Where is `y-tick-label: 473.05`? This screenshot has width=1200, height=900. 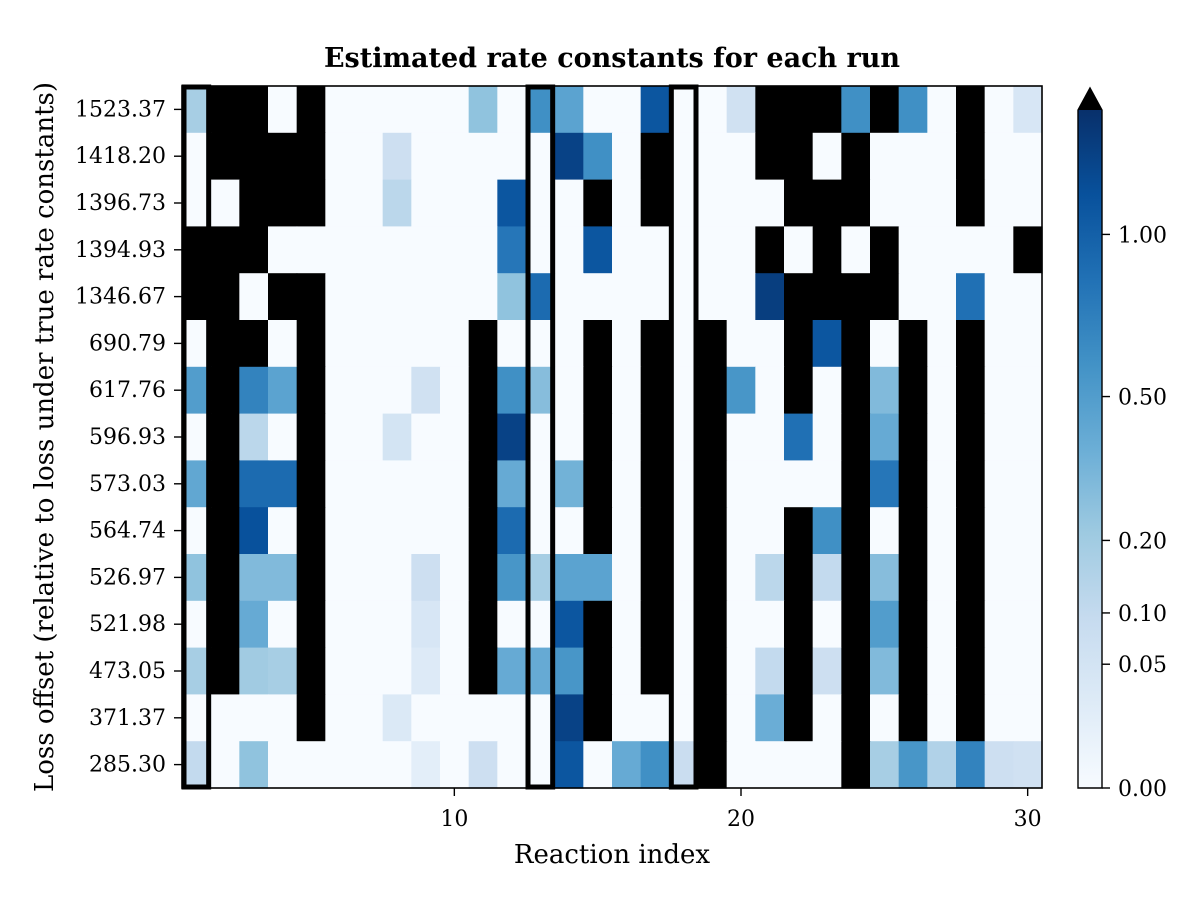 y-tick-label: 473.05 is located at coordinates (127, 671).